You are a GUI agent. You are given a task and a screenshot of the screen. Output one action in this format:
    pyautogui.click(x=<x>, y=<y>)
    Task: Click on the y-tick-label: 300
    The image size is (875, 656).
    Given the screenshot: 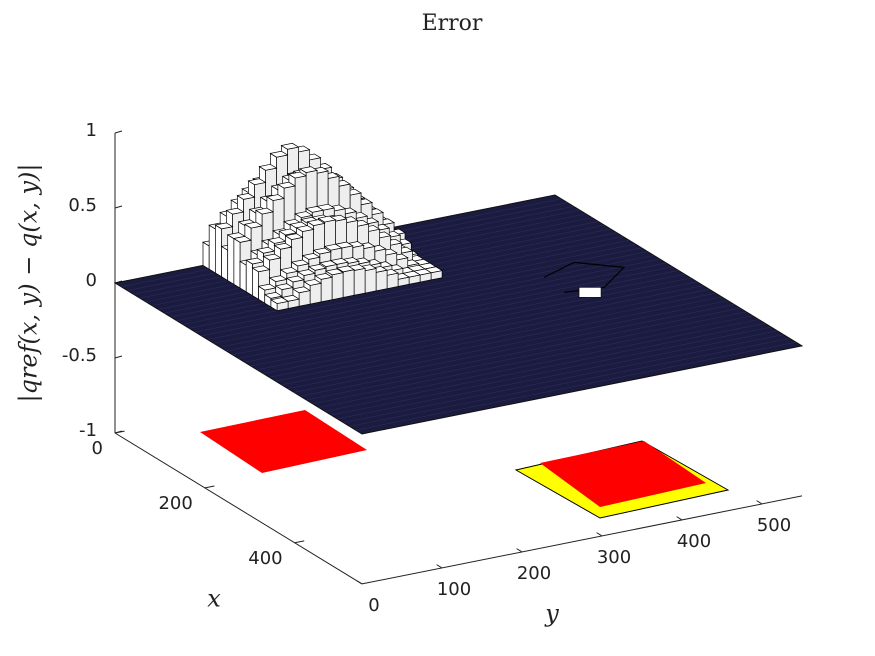 What is the action you would take?
    pyautogui.click(x=614, y=557)
    